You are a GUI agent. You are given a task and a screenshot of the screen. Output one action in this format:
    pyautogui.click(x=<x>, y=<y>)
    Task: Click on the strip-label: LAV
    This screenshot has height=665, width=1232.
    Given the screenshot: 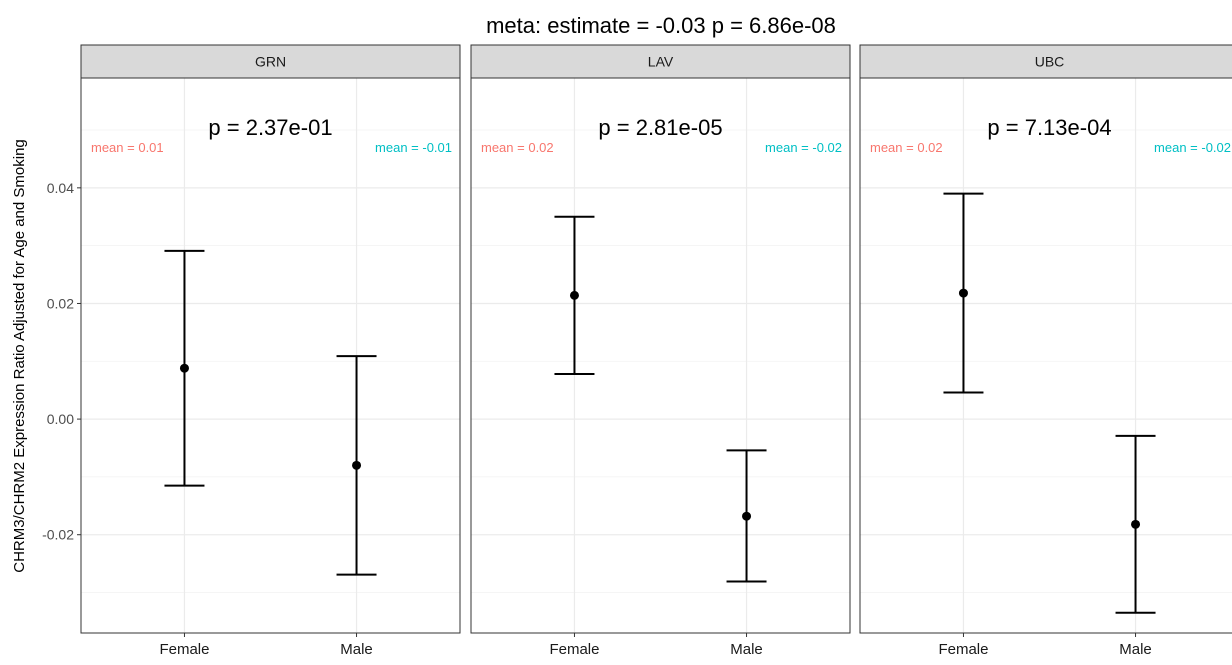 What is the action you would take?
    pyautogui.click(x=661, y=62)
    